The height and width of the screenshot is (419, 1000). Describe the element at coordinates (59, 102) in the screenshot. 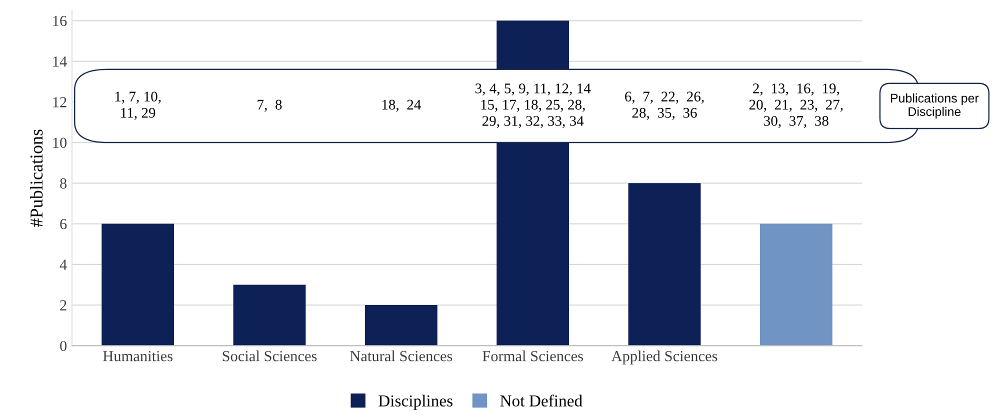

I see `y-tick-label: 12` at that location.